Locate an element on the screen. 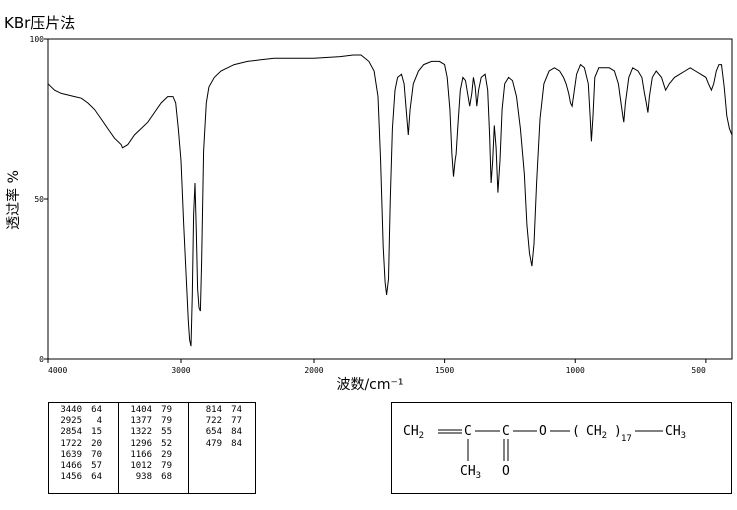 The image size is (737, 510). methyl-branch: CH3 is located at coordinates (470, 472).